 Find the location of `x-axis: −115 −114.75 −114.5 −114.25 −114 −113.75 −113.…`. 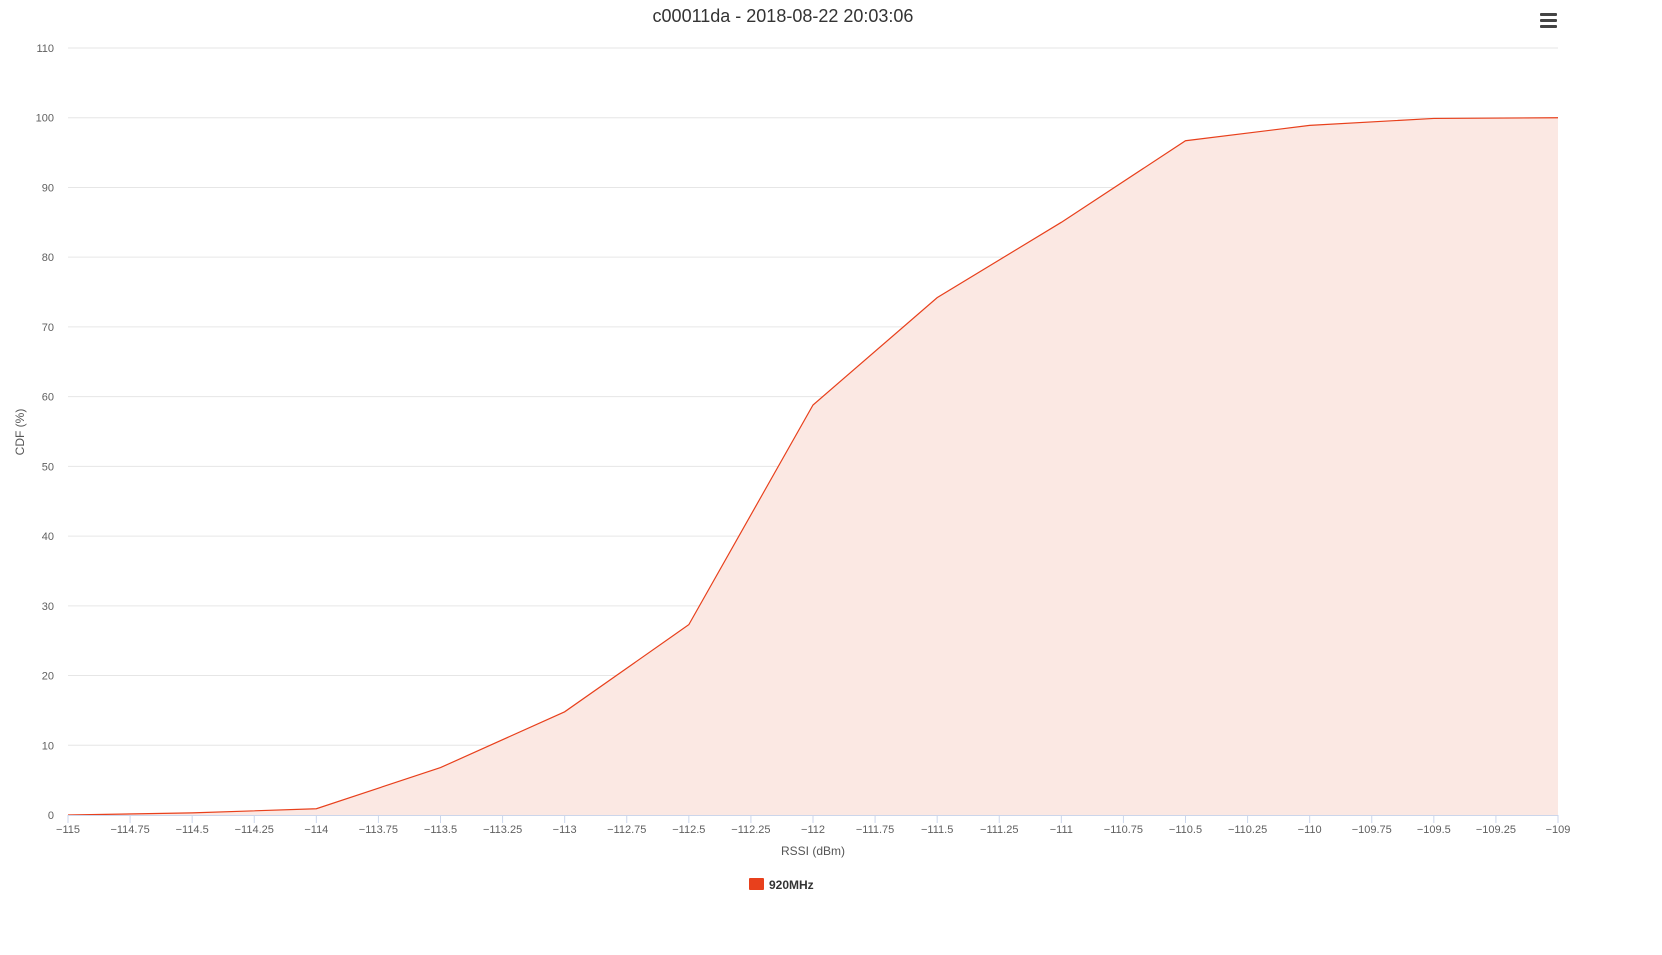

x-axis: −115 −114.75 −114.5 −114.25 −114 −113.75 −113.… is located at coordinates (813, 825).